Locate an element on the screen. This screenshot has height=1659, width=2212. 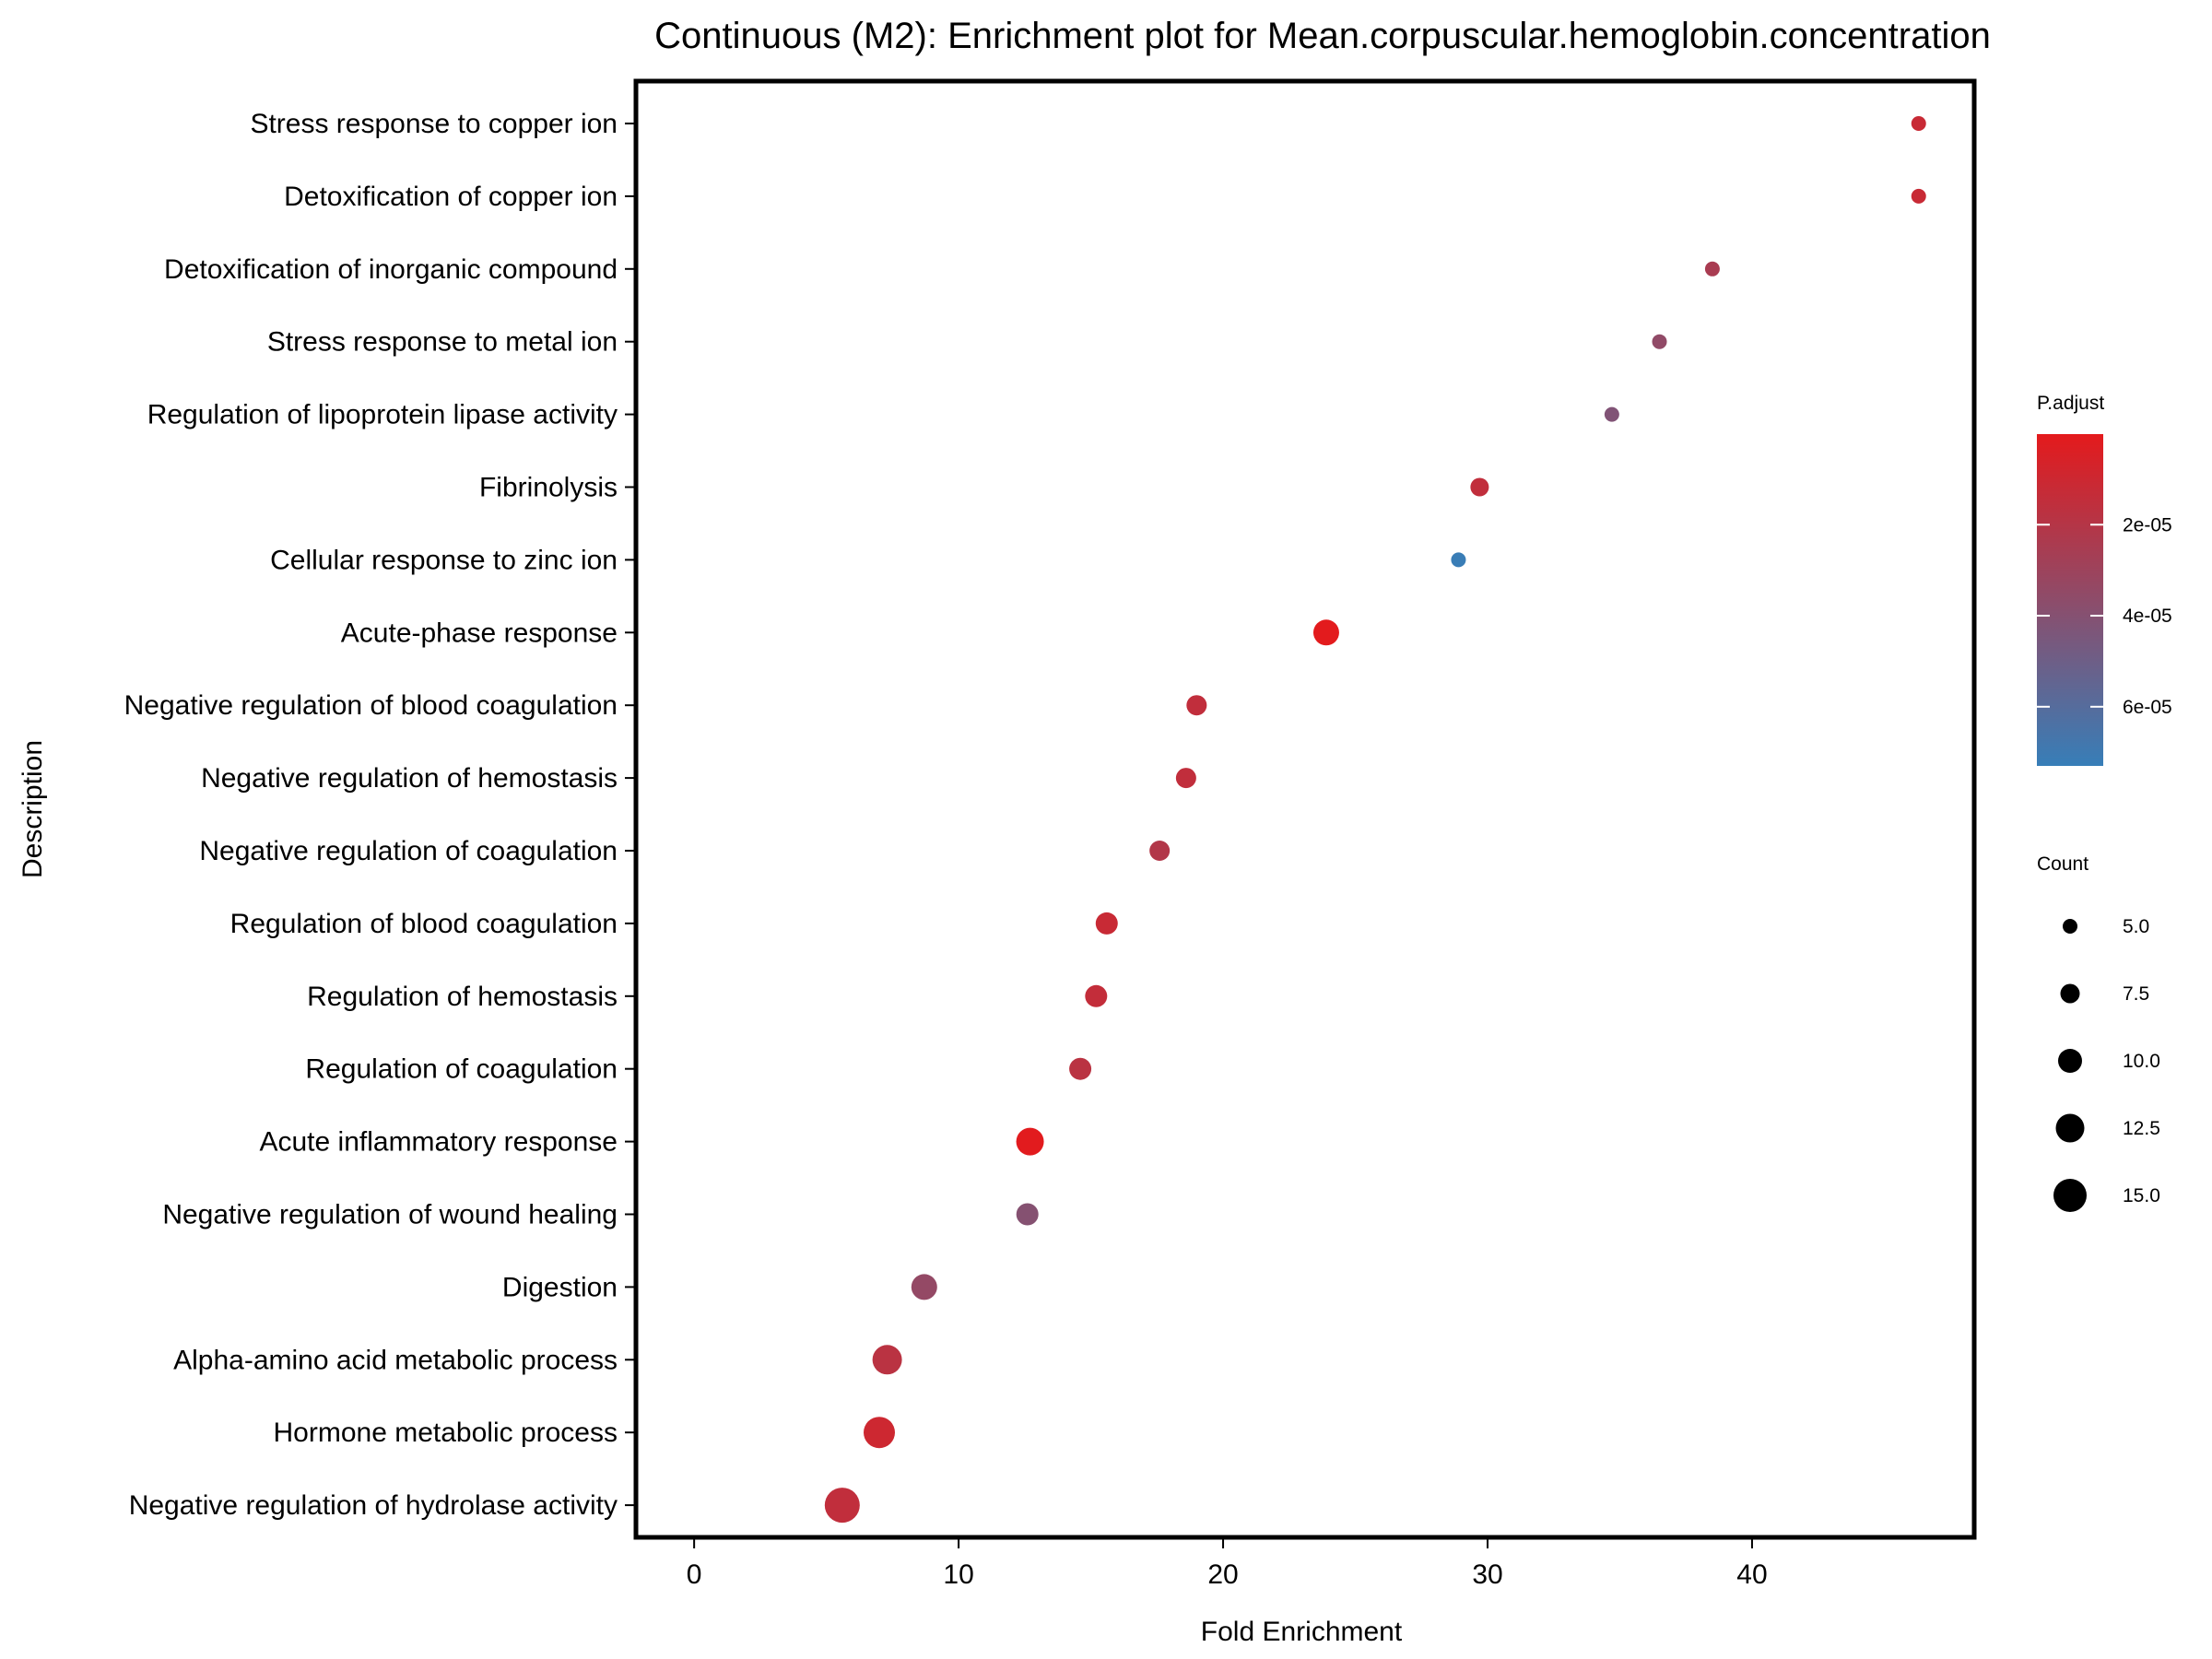
size-legend-title: Count is located at coordinates (2062, 864).